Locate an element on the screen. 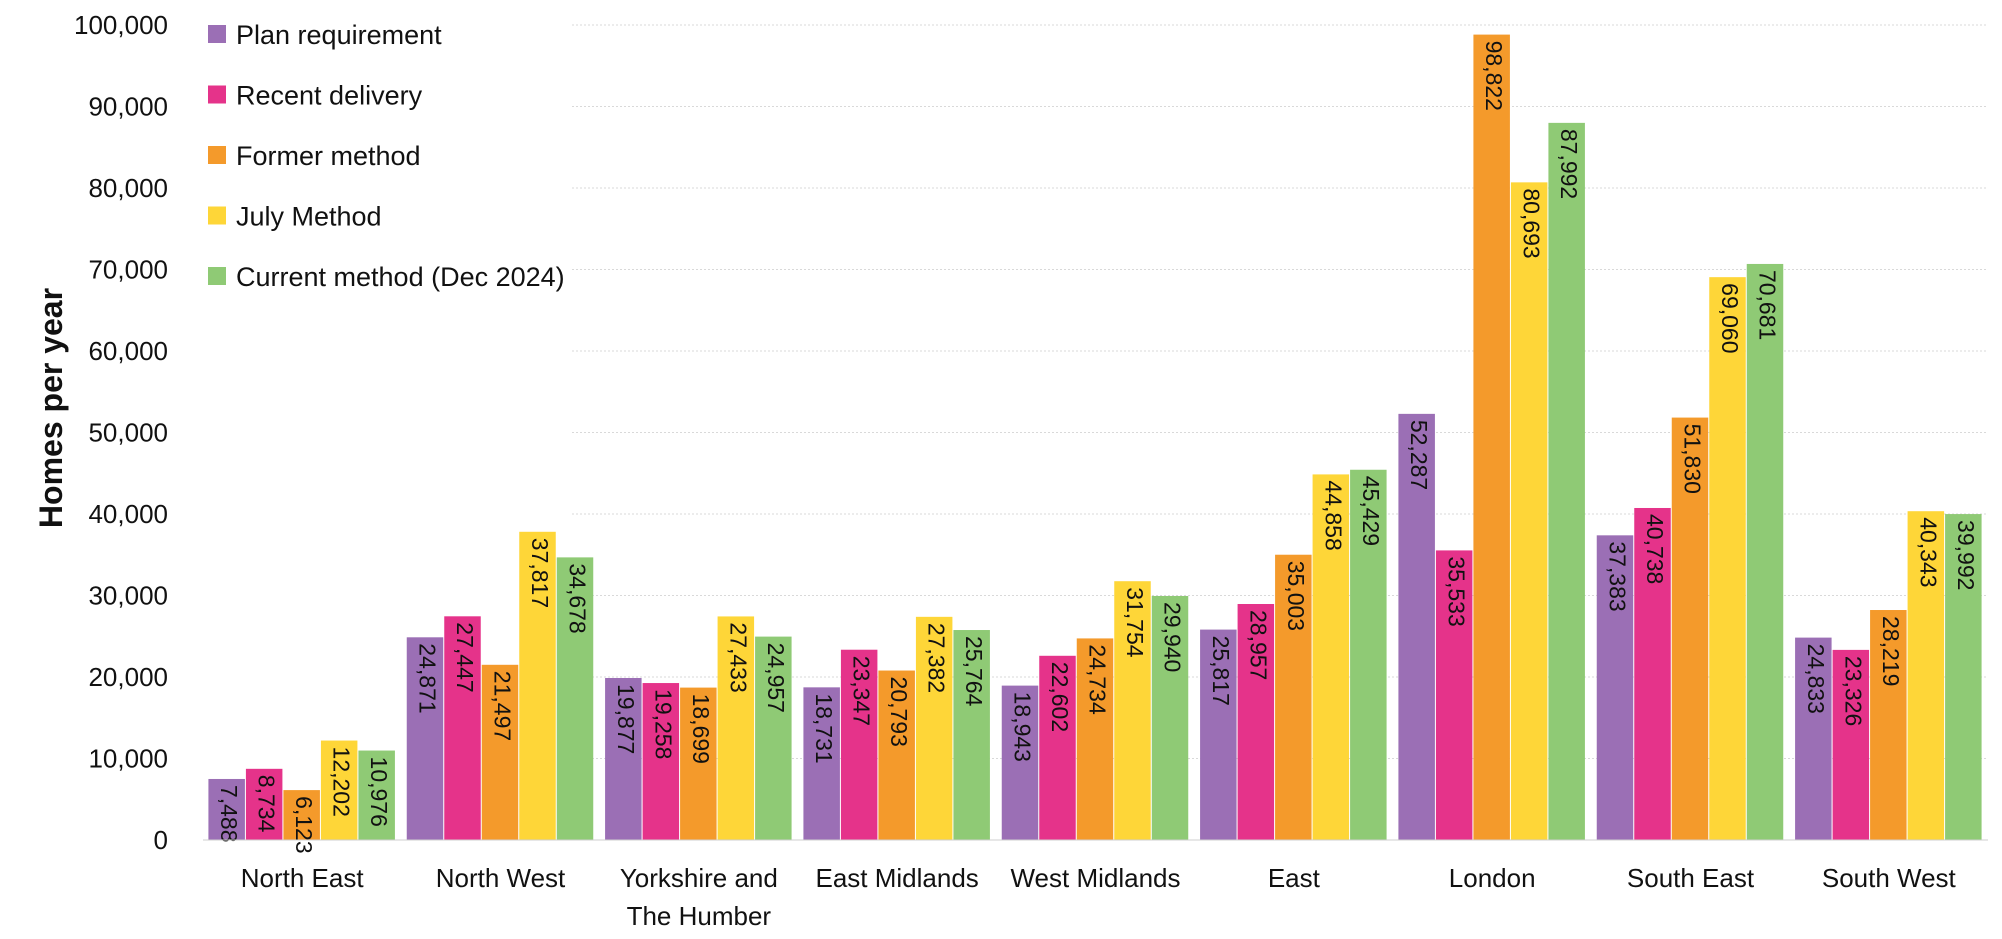  data-label: 24,957 is located at coordinates (776, 678).